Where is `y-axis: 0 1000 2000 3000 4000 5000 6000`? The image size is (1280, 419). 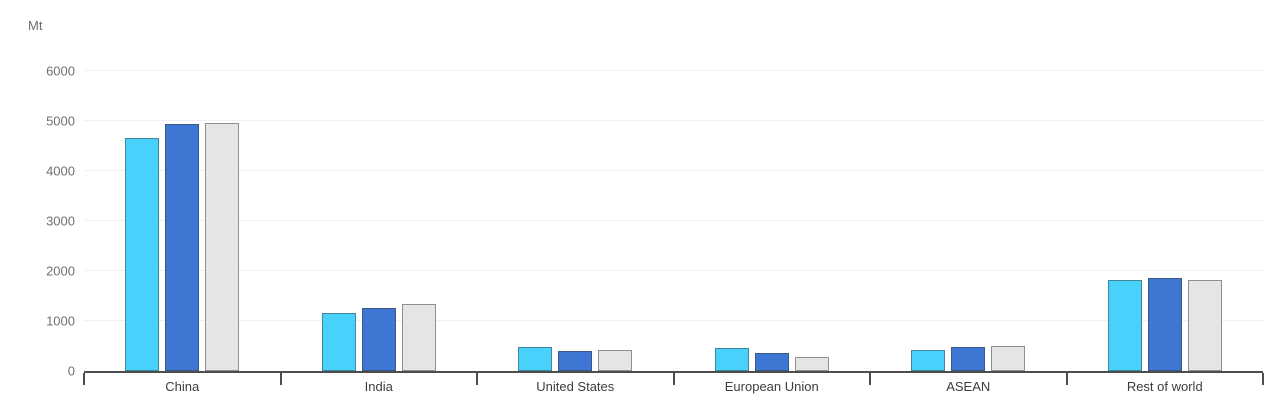
y-axis: 0 1000 2000 3000 4000 5000 6000 is located at coordinates (37, 221).